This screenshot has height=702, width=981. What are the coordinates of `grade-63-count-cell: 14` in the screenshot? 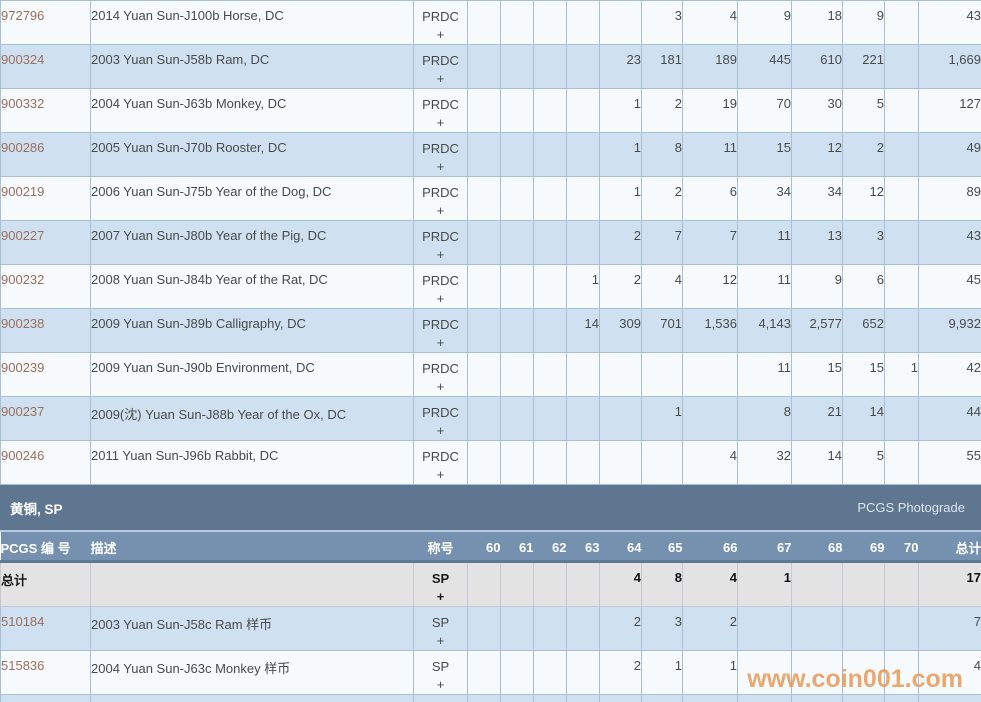 It's located at (583, 330).